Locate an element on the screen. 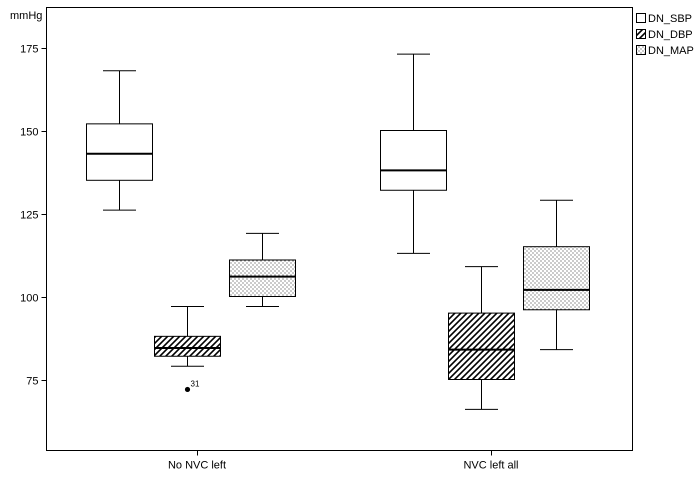  legend: DN_SBP DN_DBP DN_MAP is located at coordinates (665, 35).